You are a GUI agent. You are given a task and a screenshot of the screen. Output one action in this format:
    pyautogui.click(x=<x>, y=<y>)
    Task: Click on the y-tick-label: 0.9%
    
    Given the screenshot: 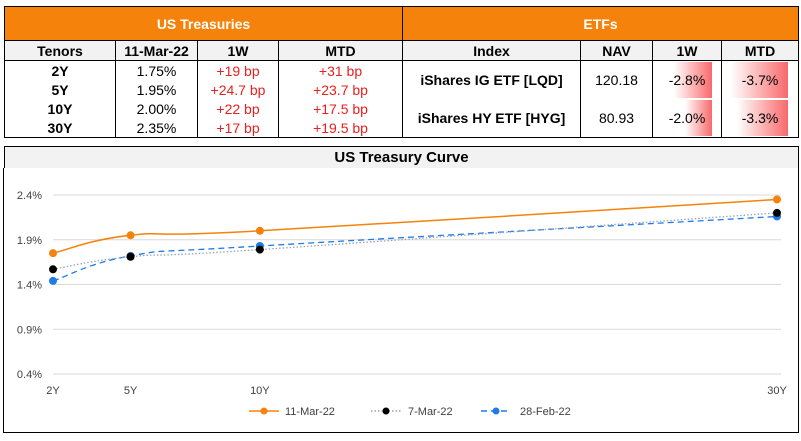 What is the action you would take?
    pyautogui.click(x=29, y=330)
    